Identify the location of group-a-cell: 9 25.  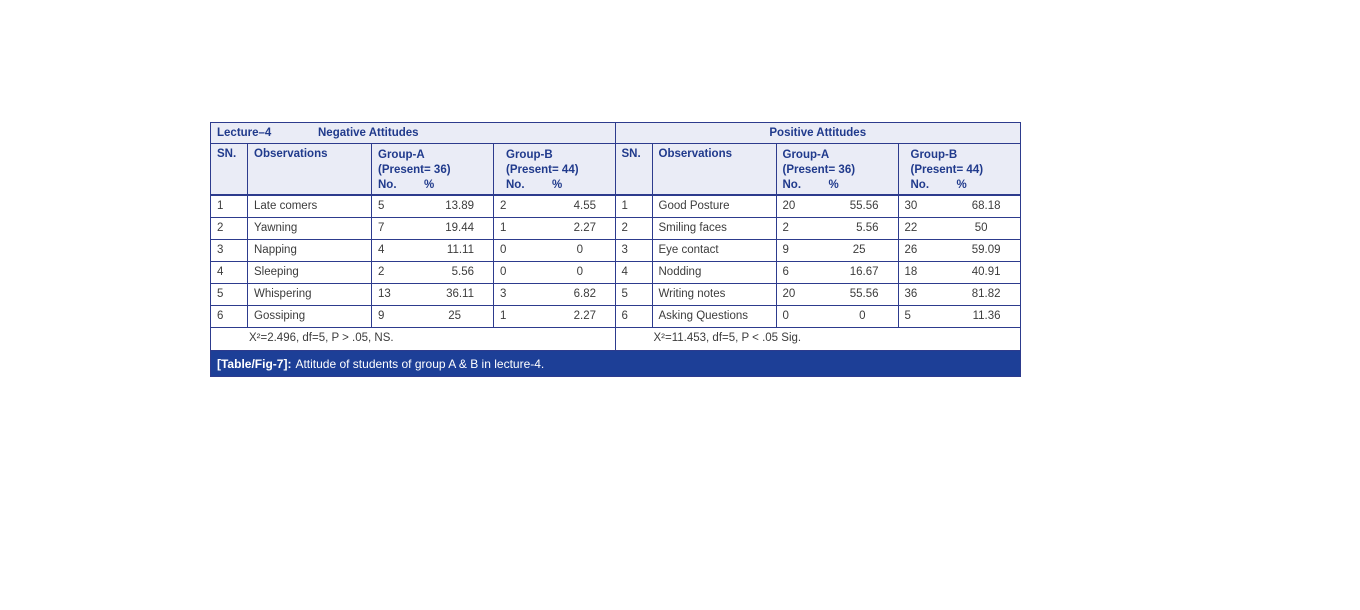
(433, 316).